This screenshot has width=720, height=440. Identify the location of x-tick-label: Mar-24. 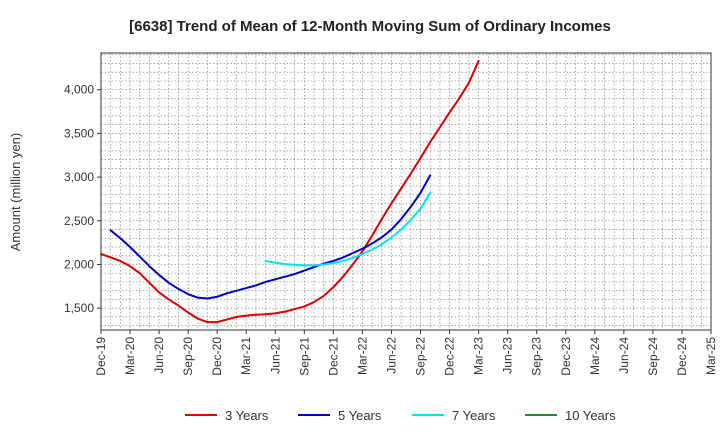
(595, 356).